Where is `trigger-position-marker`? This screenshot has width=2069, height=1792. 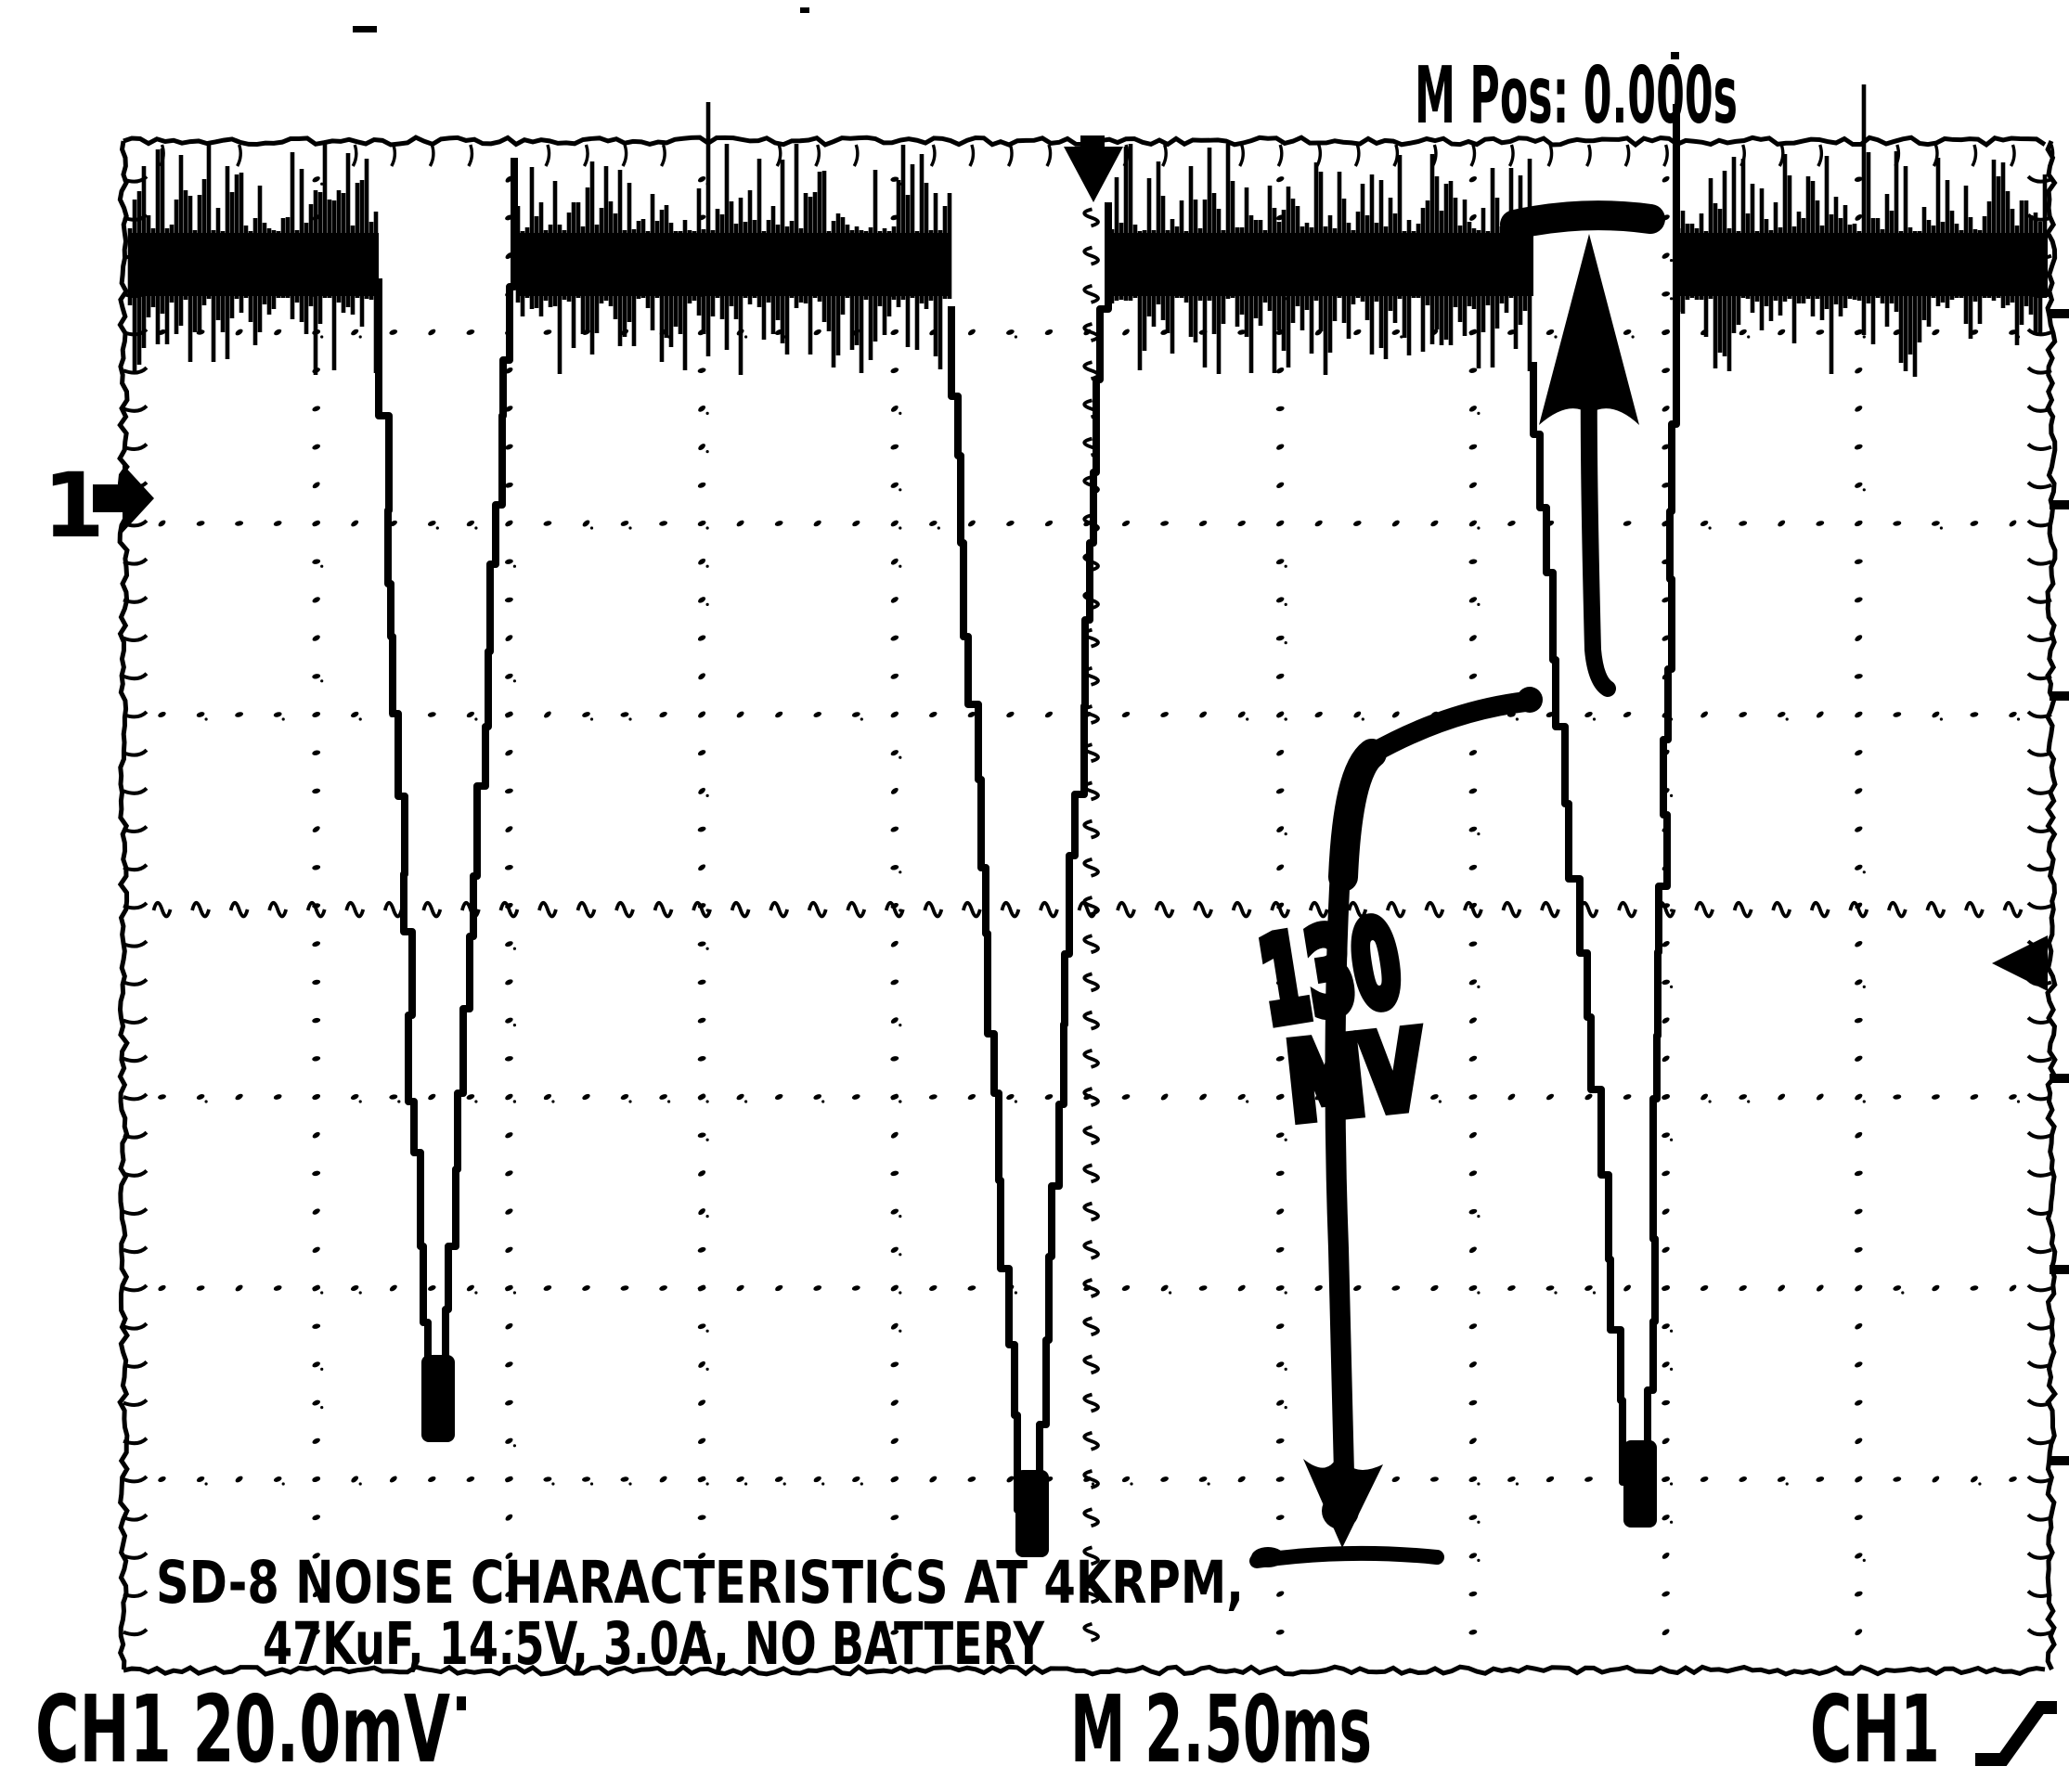 trigger-position-marker is located at coordinates (1093, 168).